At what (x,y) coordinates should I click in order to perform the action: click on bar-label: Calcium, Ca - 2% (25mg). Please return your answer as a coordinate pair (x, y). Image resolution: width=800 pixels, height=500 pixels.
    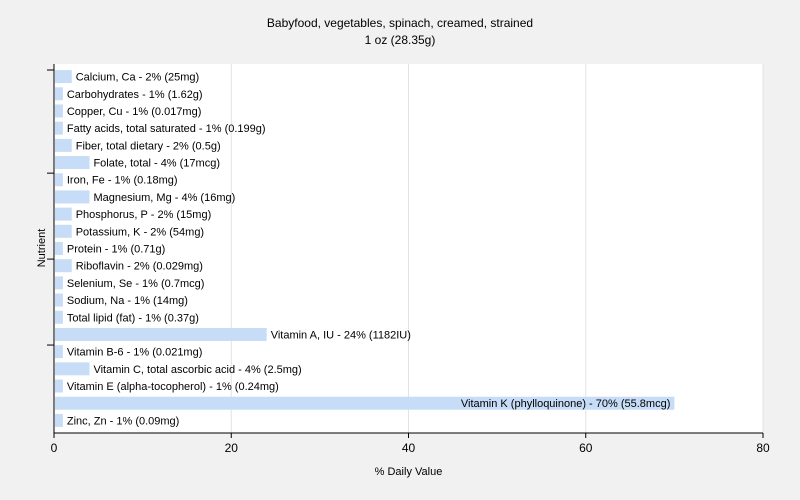
    Looking at the image, I should click on (137, 78).